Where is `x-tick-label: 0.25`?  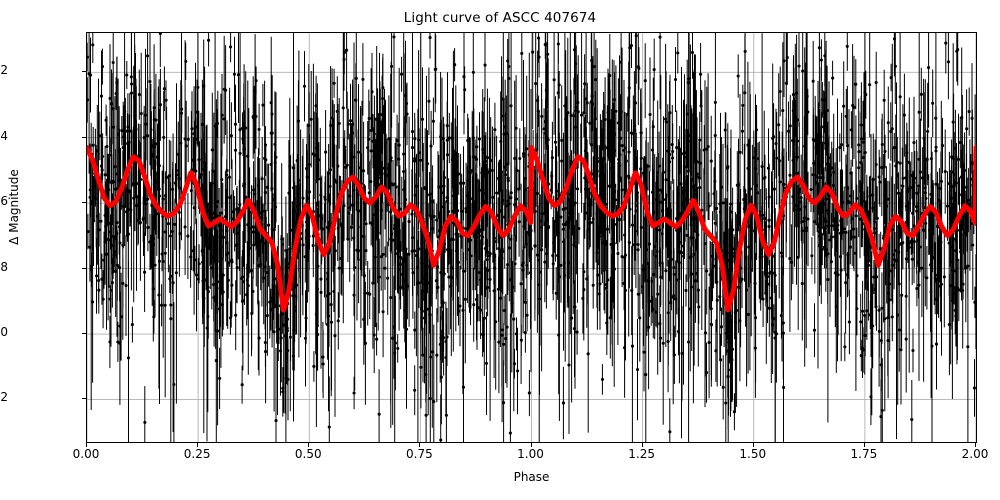 x-tick-label: 0.25 is located at coordinates (197, 454).